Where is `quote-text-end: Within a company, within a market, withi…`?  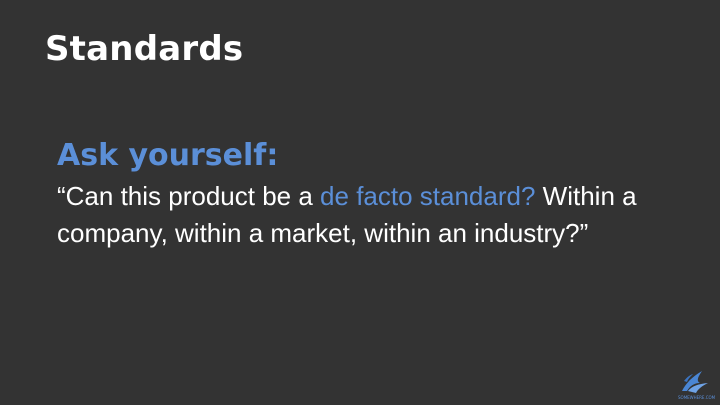
quote-text-end: Within a company, within a market, withi… is located at coordinates (347, 214).